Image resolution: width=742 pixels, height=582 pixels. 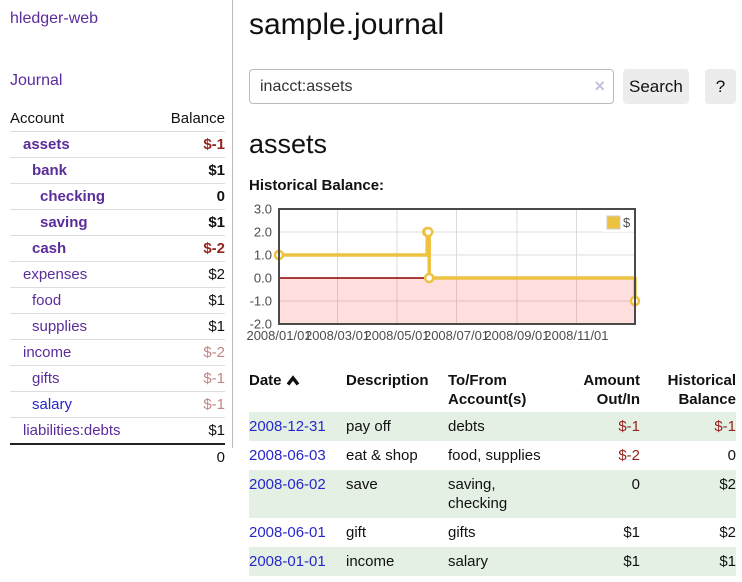 What do you see at coordinates (54, 18) in the screenshot?
I see `app-brand-link: hledger-web` at bounding box center [54, 18].